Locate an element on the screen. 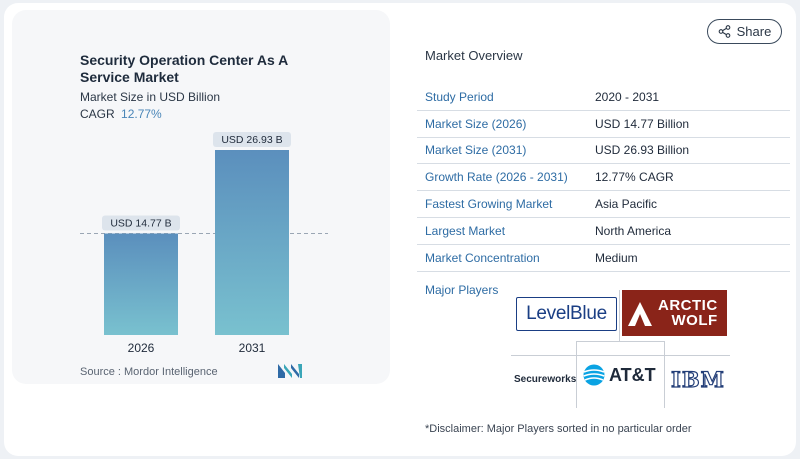 This screenshot has height=459, width=800. mordor-intelligence-logo is located at coordinates (290, 371).